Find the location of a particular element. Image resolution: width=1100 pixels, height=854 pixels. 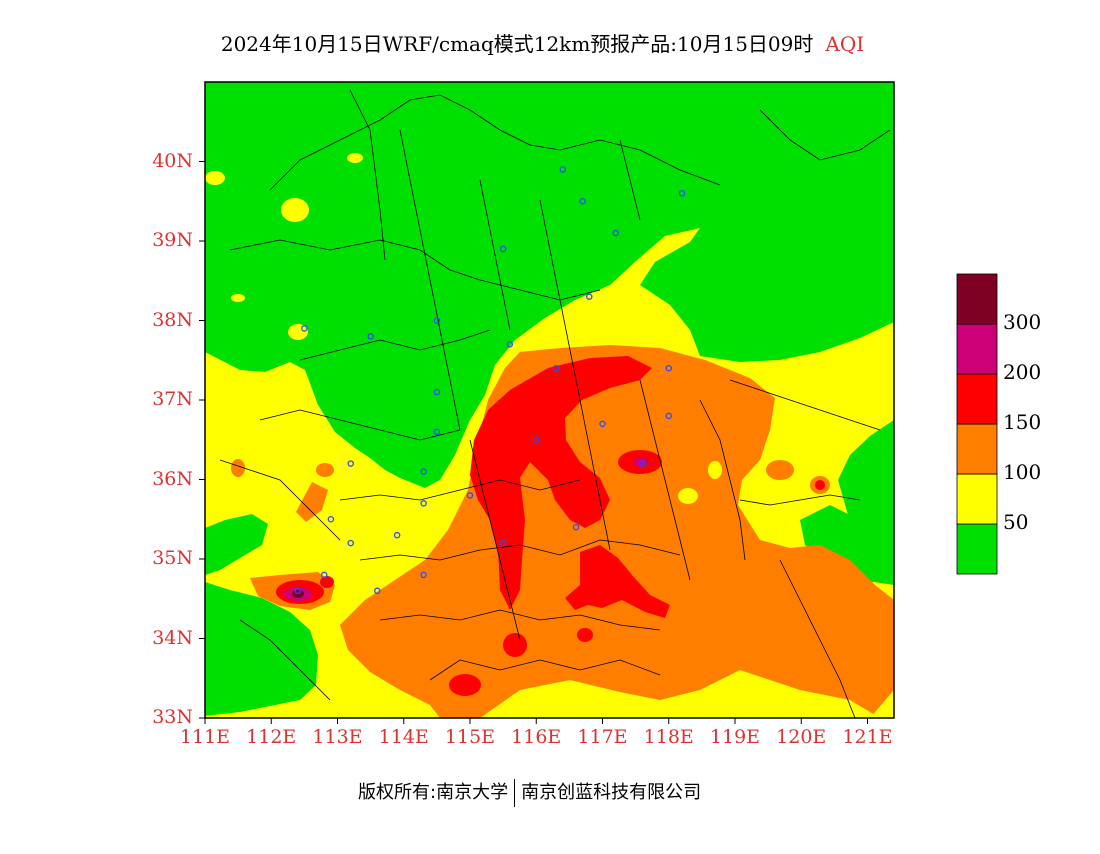

lat-tick-label: 39N is located at coordinates (172, 240).